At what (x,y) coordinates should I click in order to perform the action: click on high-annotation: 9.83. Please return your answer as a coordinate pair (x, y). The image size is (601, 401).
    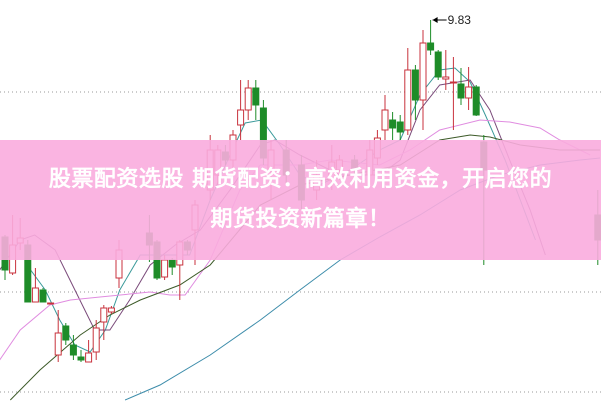
    Looking at the image, I should click on (452, 20).